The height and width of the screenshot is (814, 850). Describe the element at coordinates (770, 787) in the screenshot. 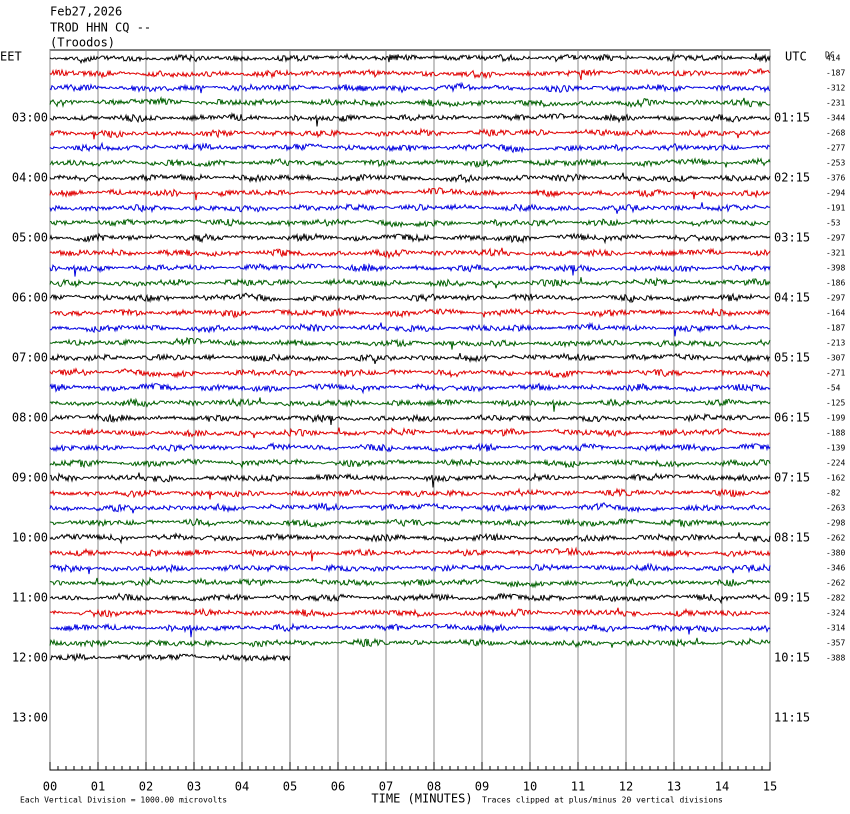

I see `x-tick-label: 15` at that location.